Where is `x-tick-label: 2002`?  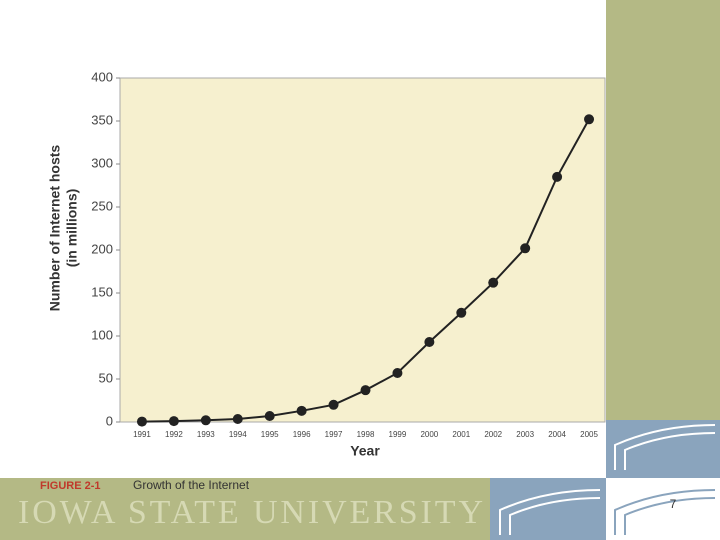 x-tick-label: 2002 is located at coordinates (493, 434).